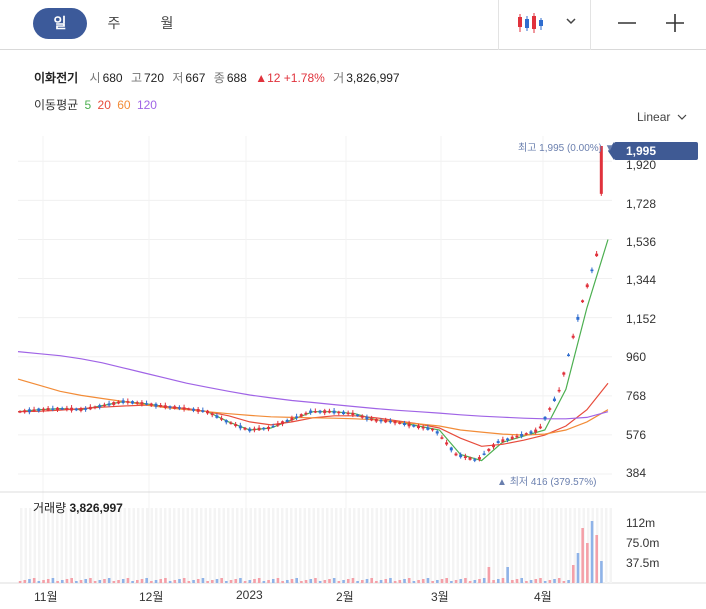 Image resolution: width=706 pixels, height=609 pixels. What do you see at coordinates (60, 23) in the screenshot?
I see `tab-daily: 일` at bounding box center [60, 23].